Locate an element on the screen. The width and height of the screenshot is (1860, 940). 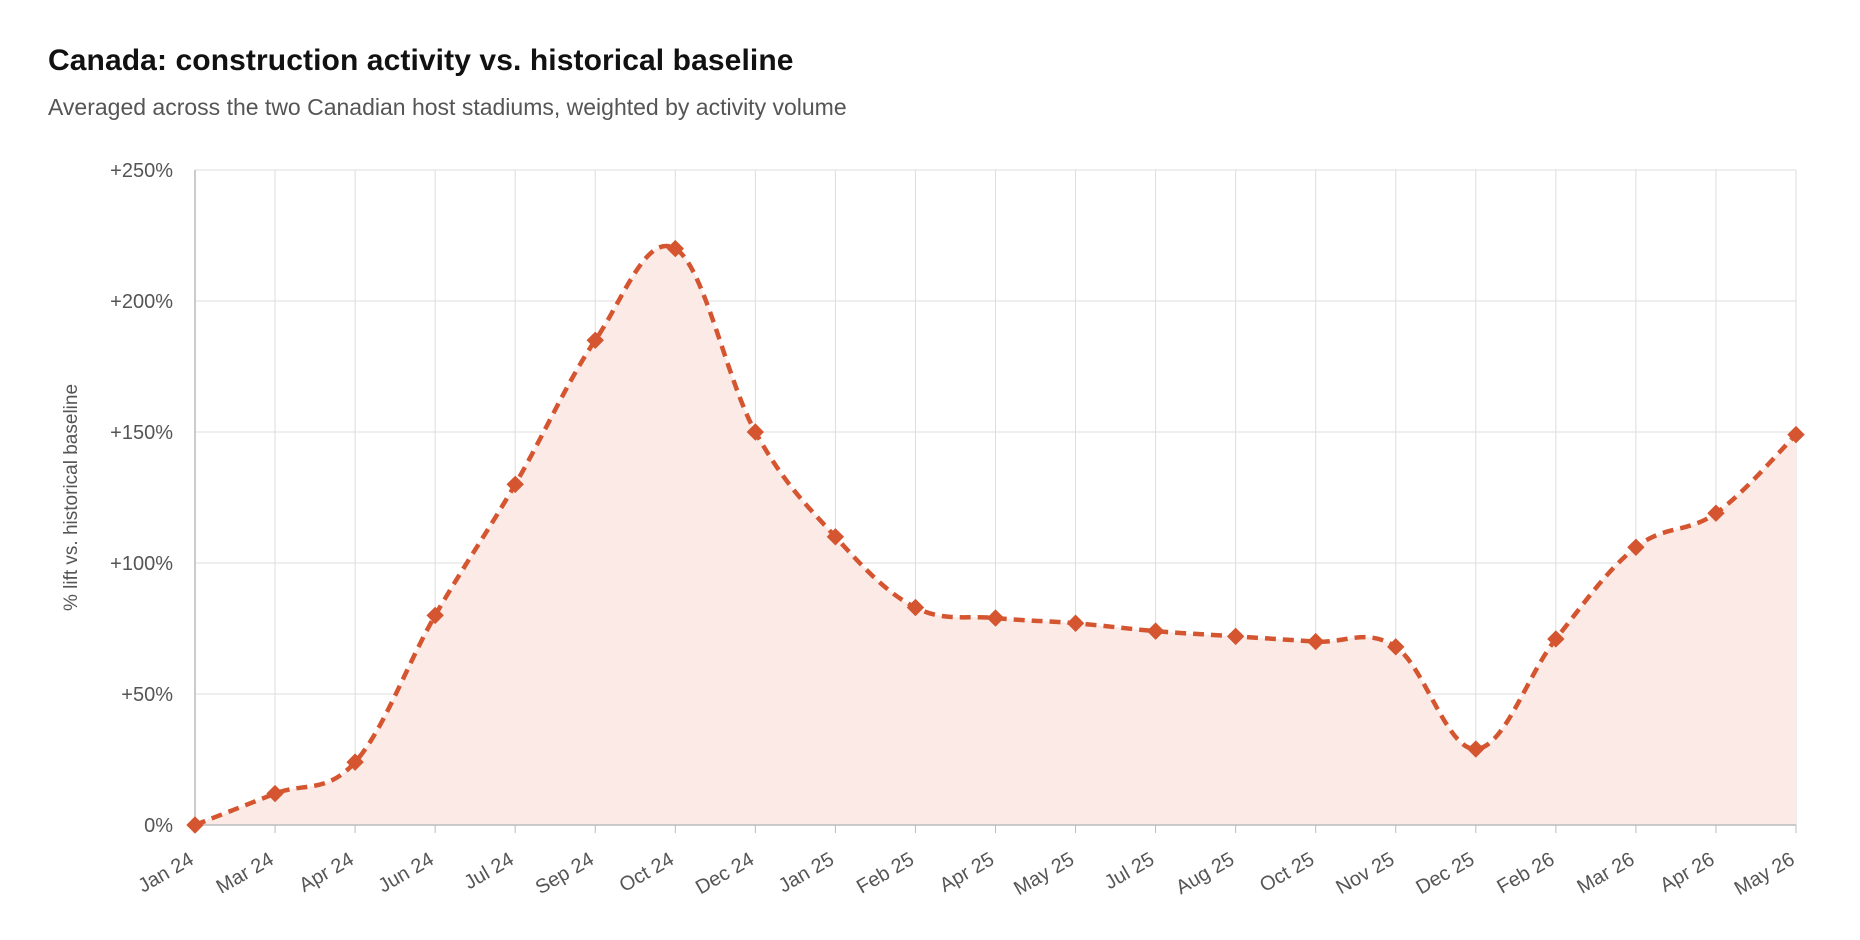
y-tick-label: +200% is located at coordinates (141, 302).